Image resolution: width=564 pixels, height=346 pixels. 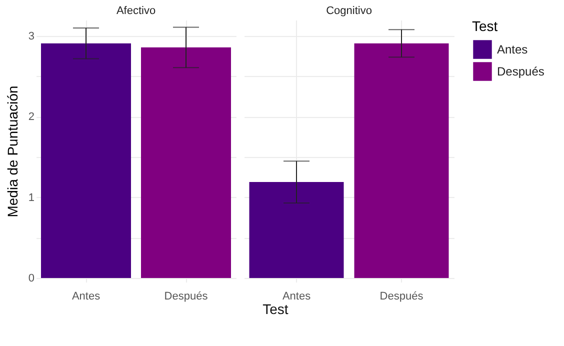 I want to click on y-tick-label: 1, so click(x=31, y=198).